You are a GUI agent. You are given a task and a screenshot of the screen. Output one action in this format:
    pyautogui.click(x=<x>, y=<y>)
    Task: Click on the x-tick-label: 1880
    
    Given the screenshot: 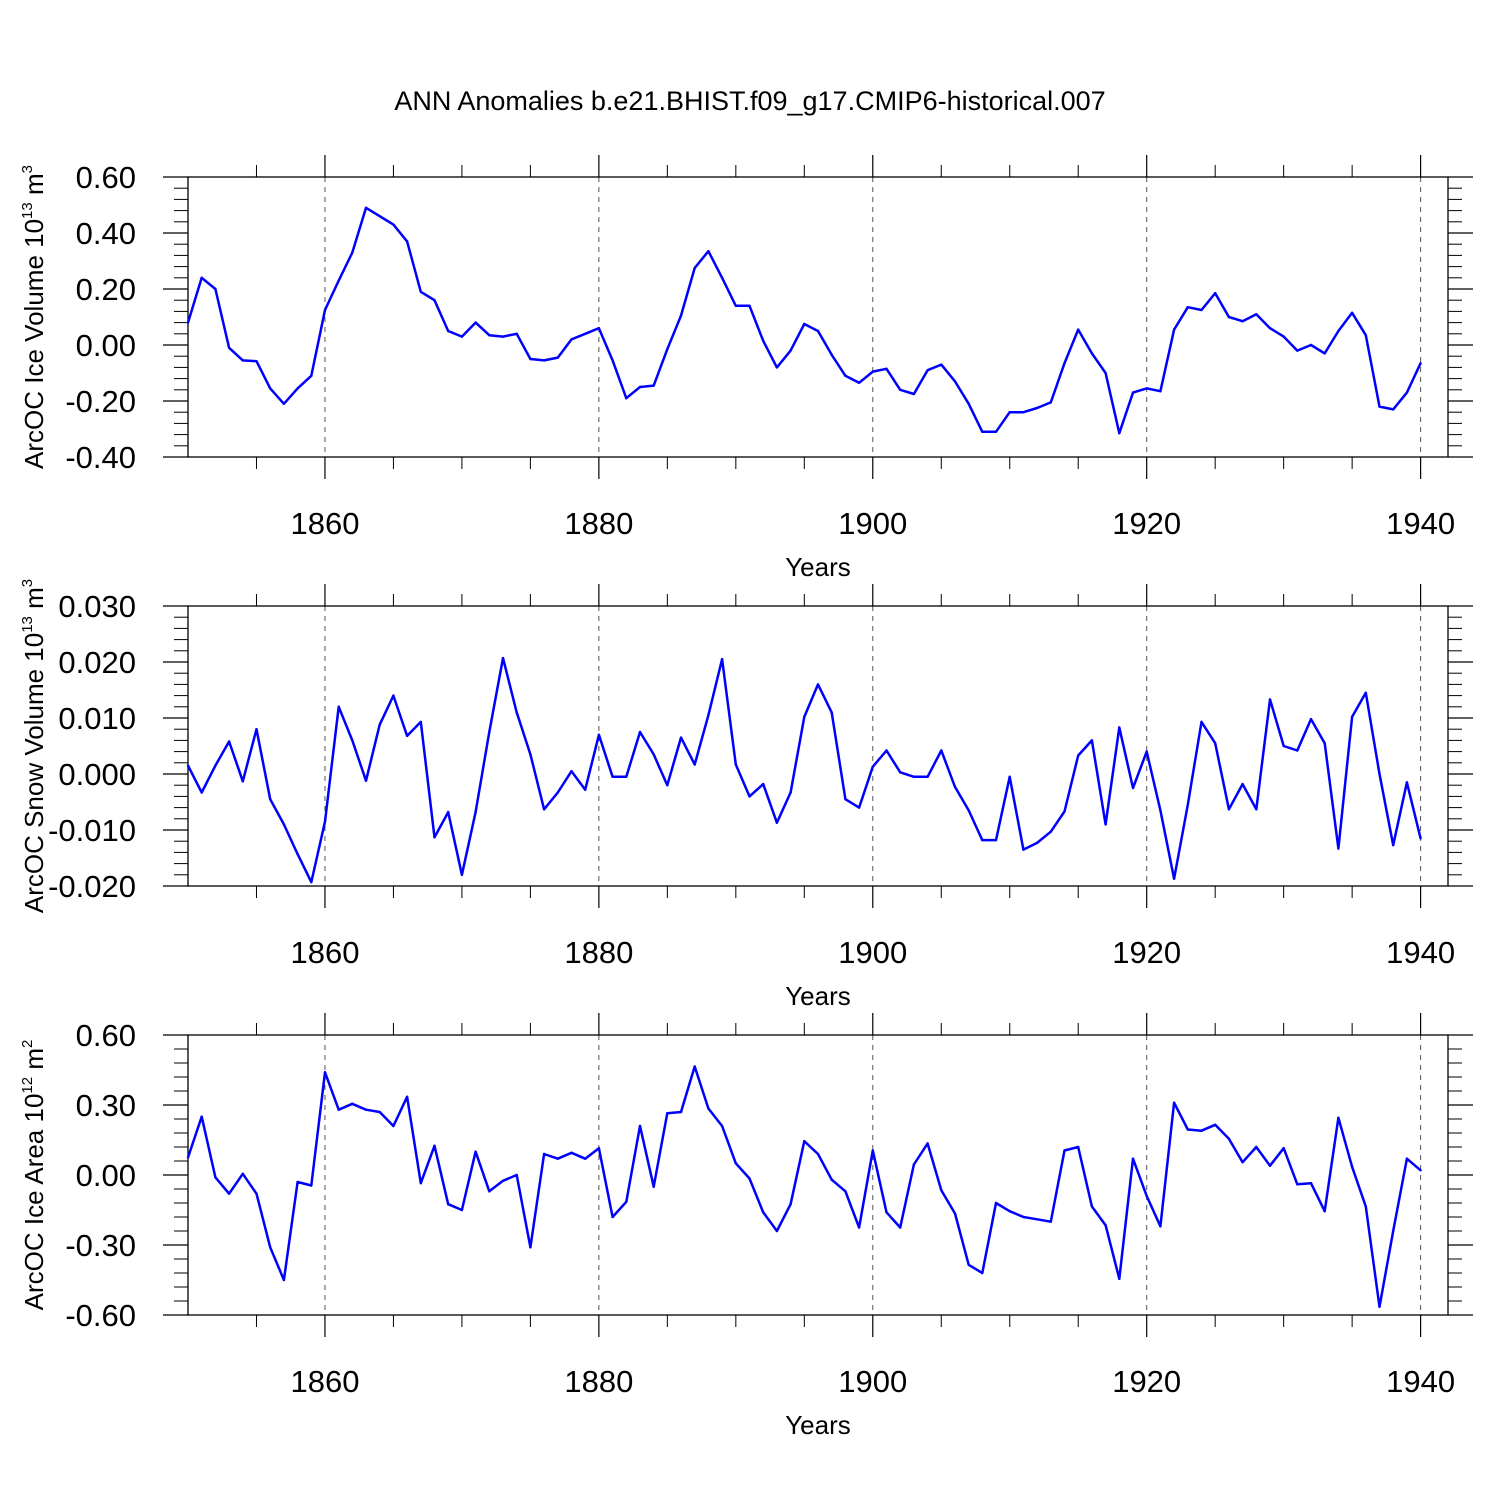 What is the action you would take?
    pyautogui.click(x=598, y=1381)
    